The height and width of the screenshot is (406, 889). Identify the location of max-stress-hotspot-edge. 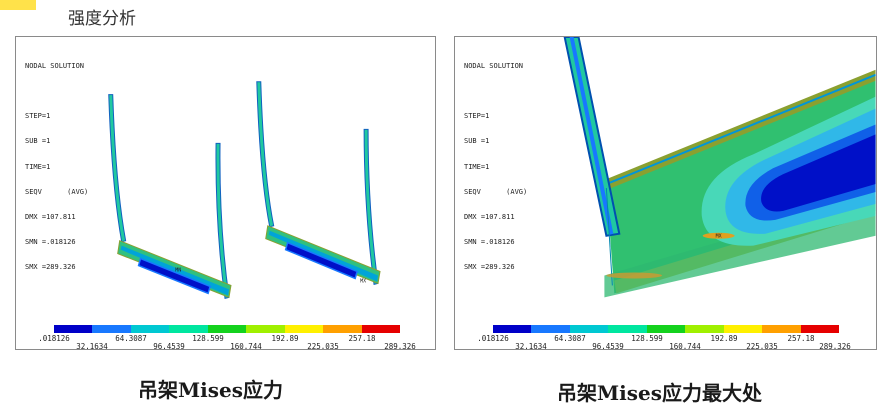
(634, 275).